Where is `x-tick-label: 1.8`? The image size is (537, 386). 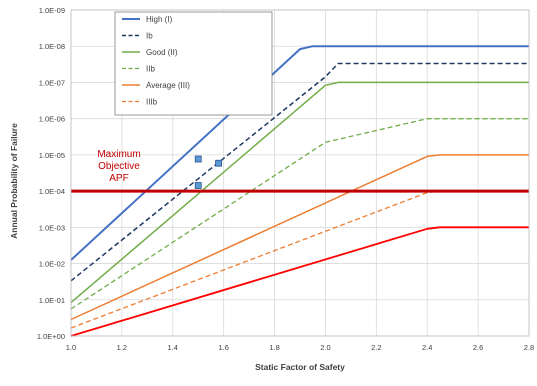 x-tick-label: 1.8 is located at coordinates (274, 347).